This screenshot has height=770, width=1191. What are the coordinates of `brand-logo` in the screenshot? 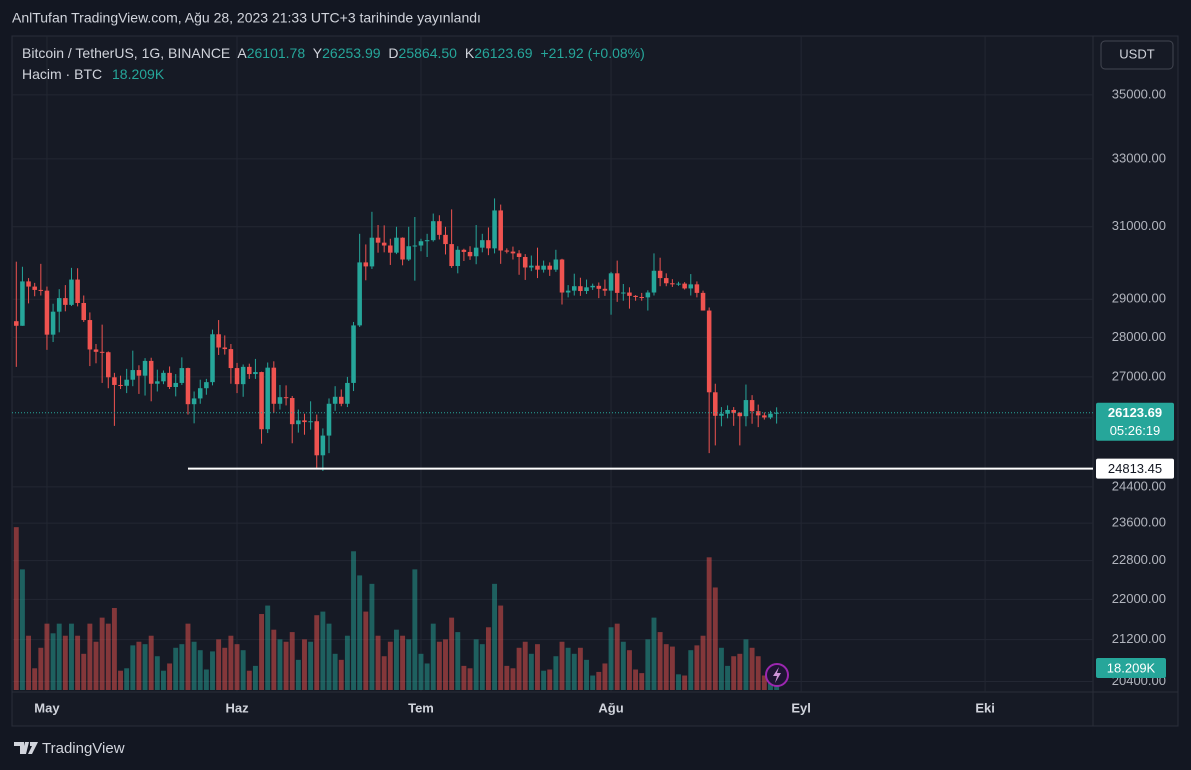 It's located at (26, 748).